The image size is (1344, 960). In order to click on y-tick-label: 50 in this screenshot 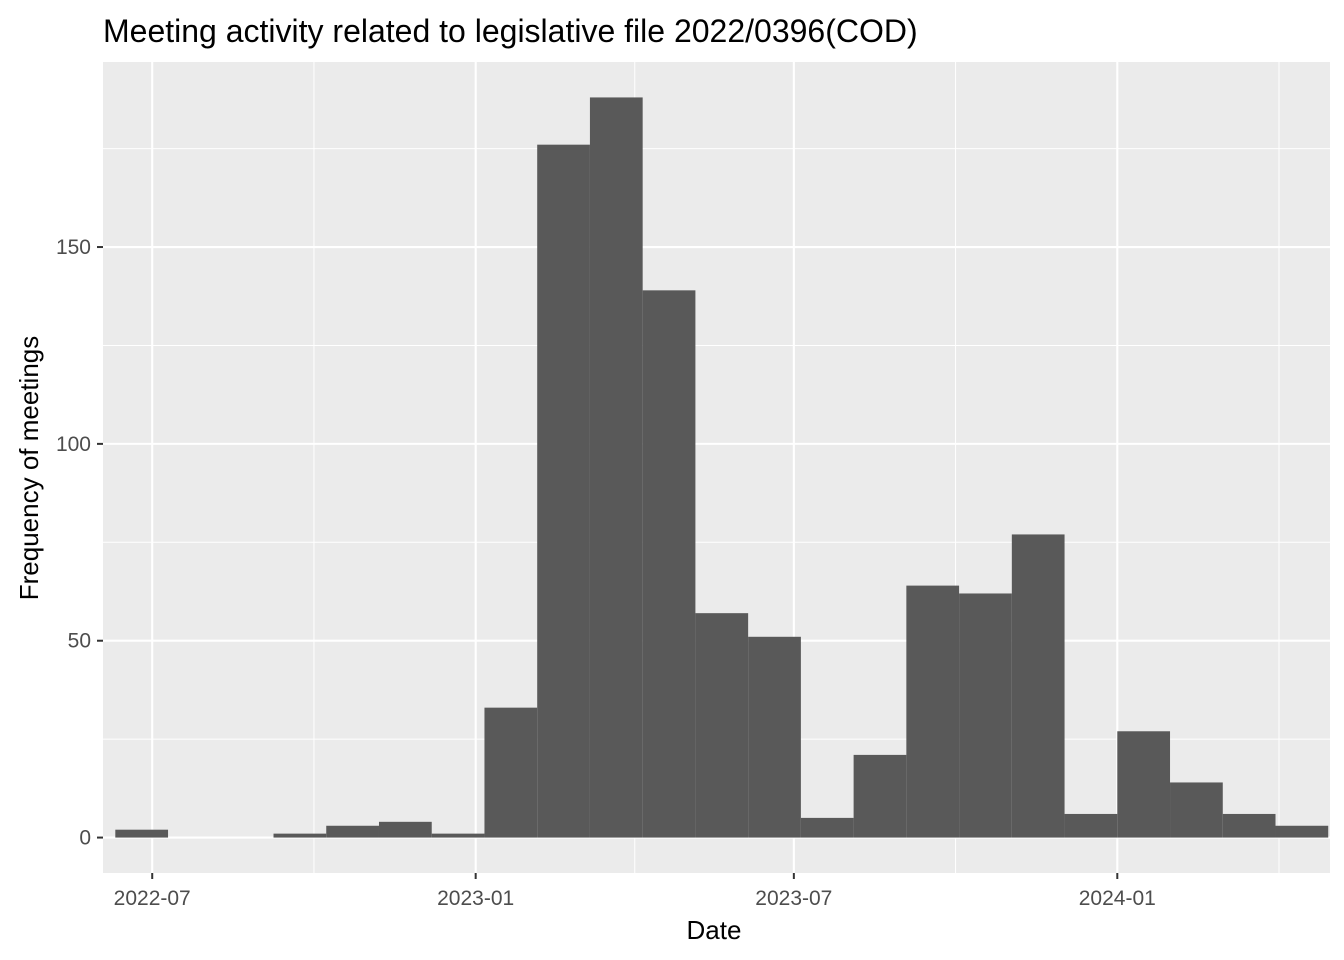, I will do `click(79, 641)`.